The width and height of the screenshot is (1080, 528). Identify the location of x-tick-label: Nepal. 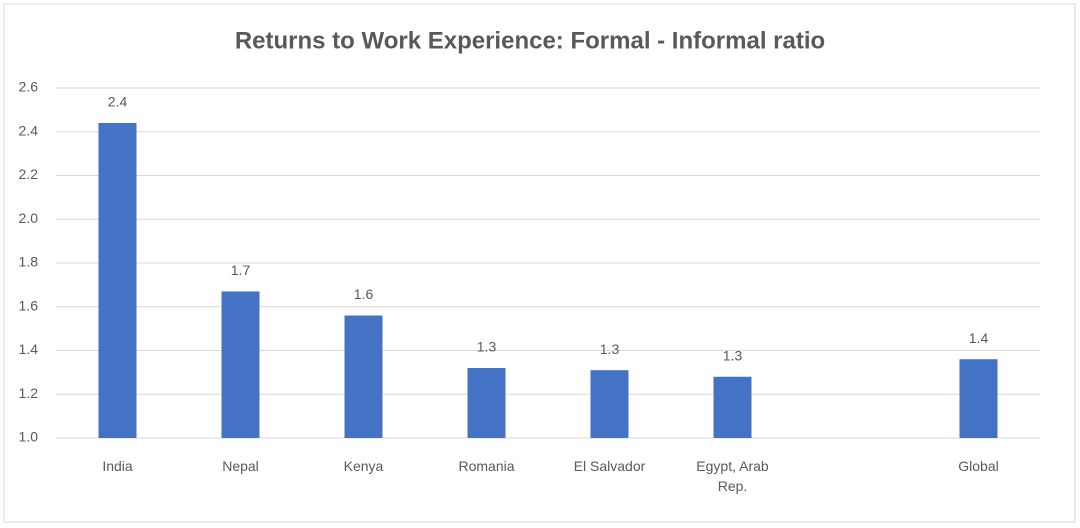
(240, 466).